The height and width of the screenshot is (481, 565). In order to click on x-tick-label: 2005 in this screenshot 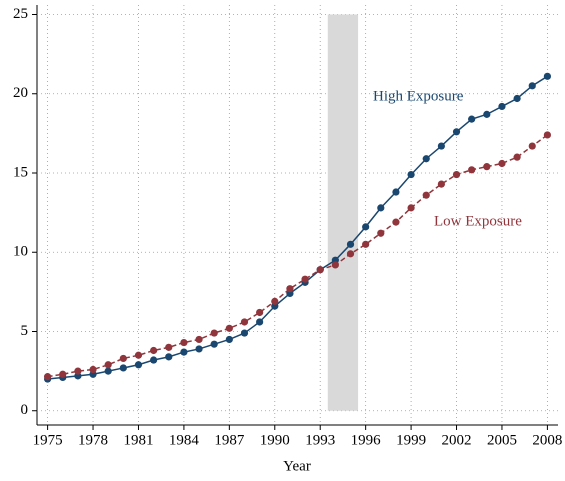, I will do `click(502, 440)`.